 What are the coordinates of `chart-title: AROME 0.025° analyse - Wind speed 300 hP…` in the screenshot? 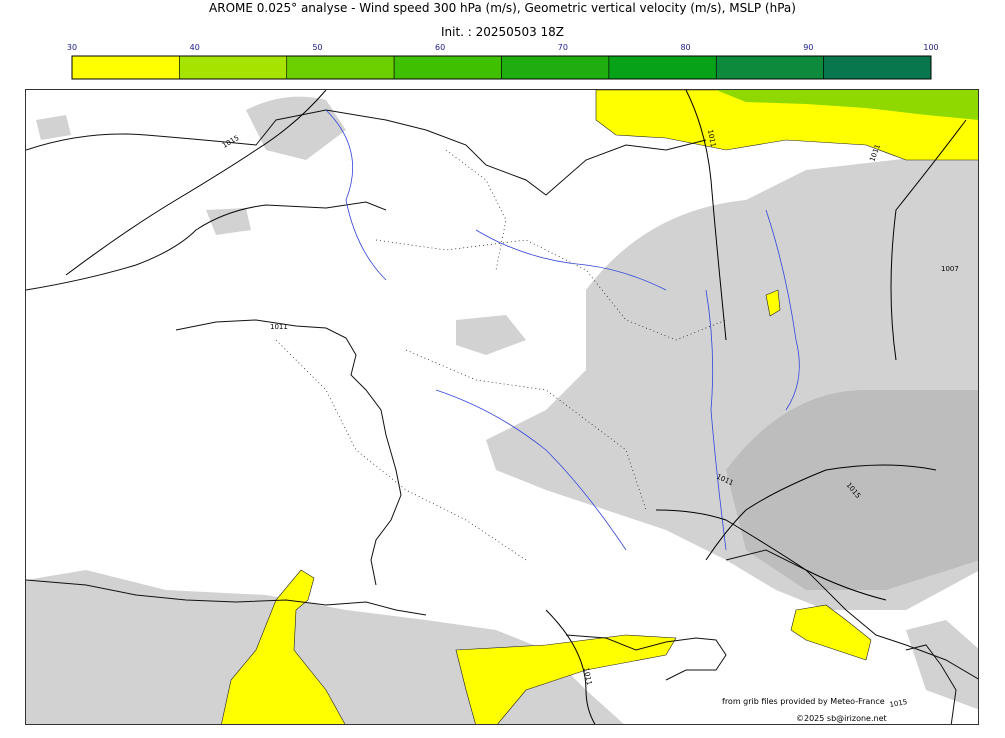 It's located at (502, 8).